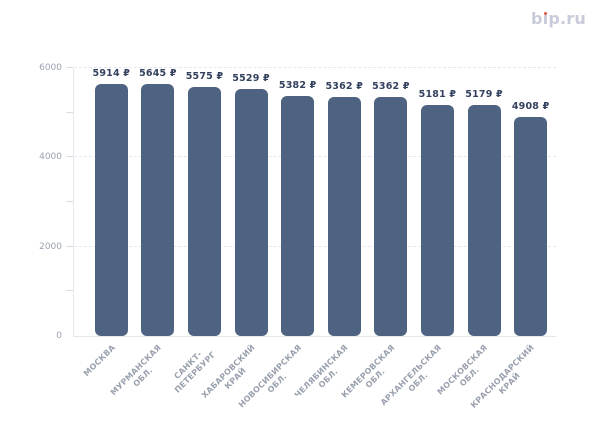 Image resolution: width=600 pixels, height=427 pixels. What do you see at coordinates (251, 79) in the screenshot?
I see `bar-value-label: 5529 ₽` at bounding box center [251, 79].